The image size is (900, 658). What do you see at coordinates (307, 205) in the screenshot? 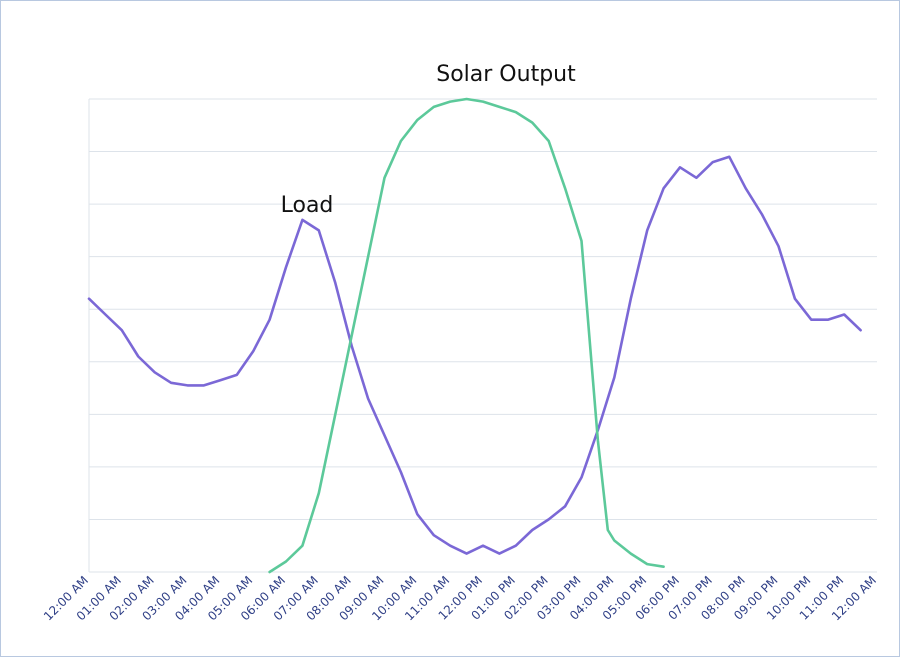
I see `series-label-load: Load` at bounding box center [307, 205].